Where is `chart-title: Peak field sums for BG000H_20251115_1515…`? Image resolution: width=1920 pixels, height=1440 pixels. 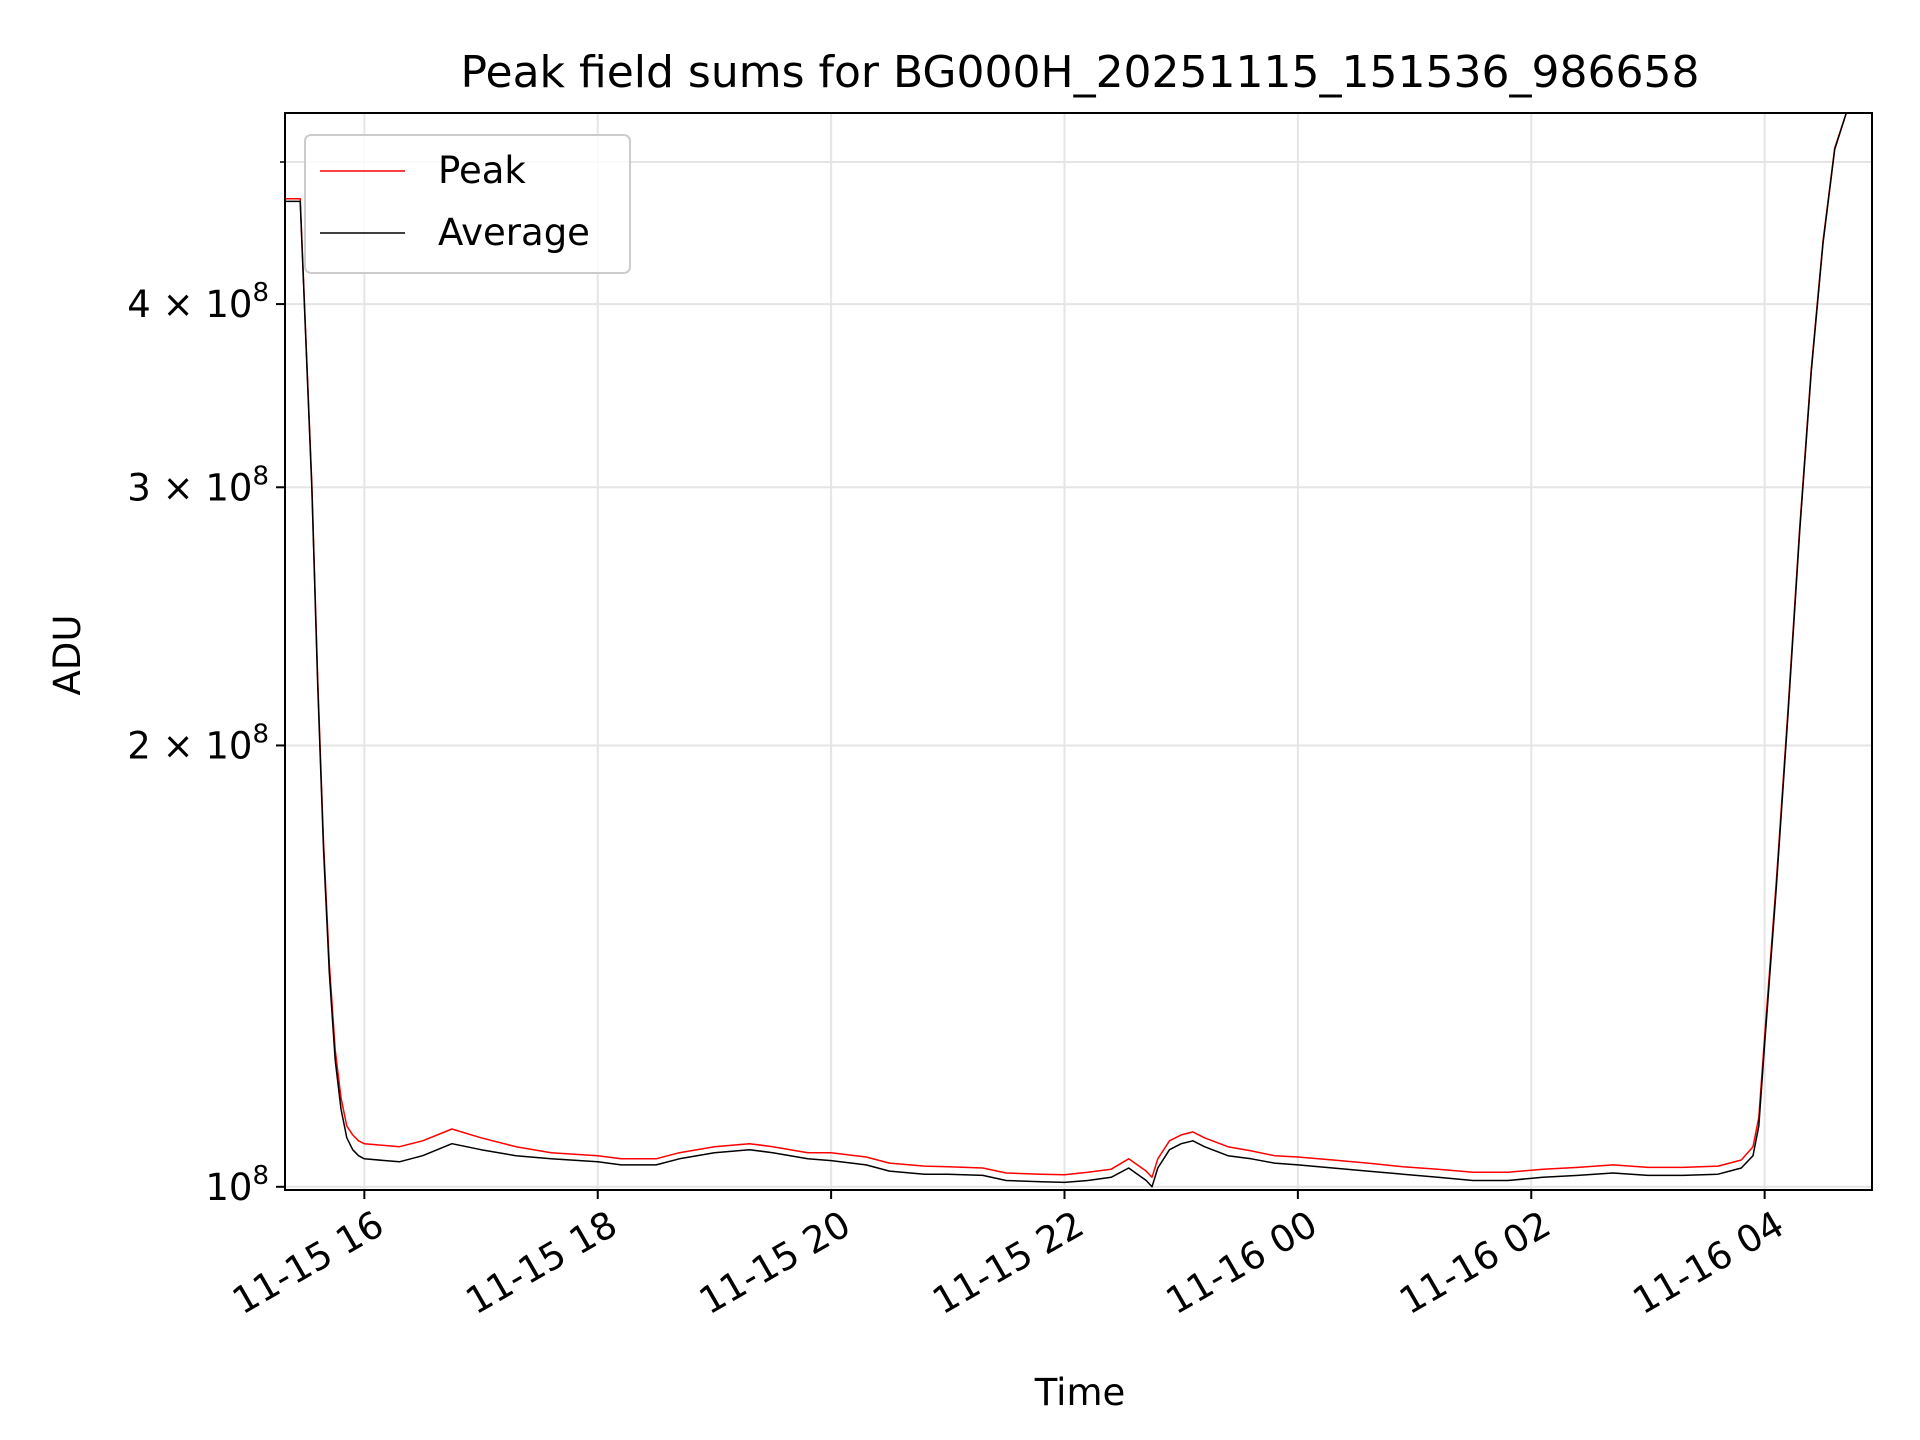
chart-title: Peak field sums for BG000H_20251115_1515… is located at coordinates (1080, 72).